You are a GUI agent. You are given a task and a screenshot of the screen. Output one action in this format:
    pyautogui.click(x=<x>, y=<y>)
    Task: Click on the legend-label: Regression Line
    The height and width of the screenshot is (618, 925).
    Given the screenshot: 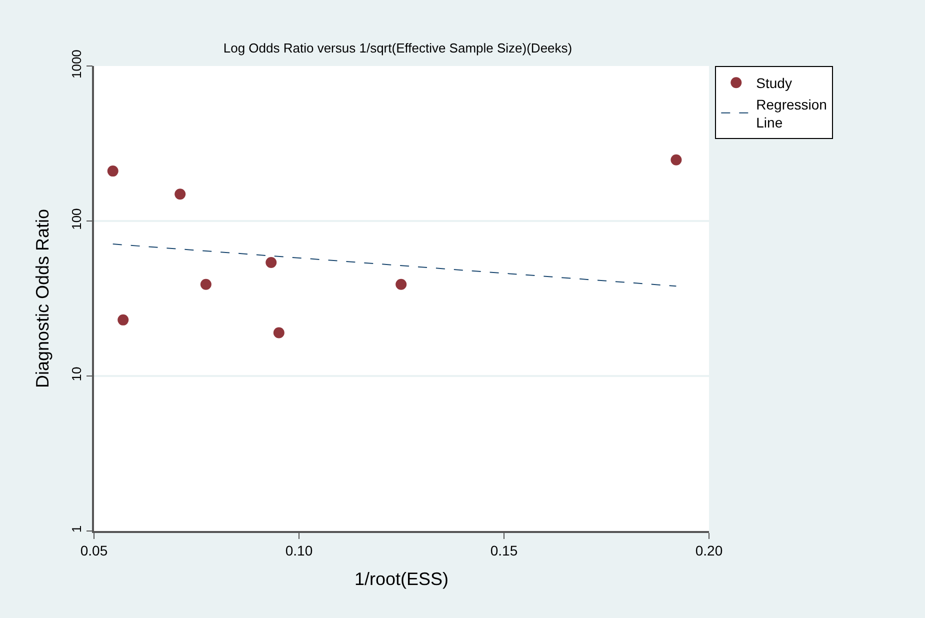 What is the action you would take?
    pyautogui.click(x=791, y=113)
    